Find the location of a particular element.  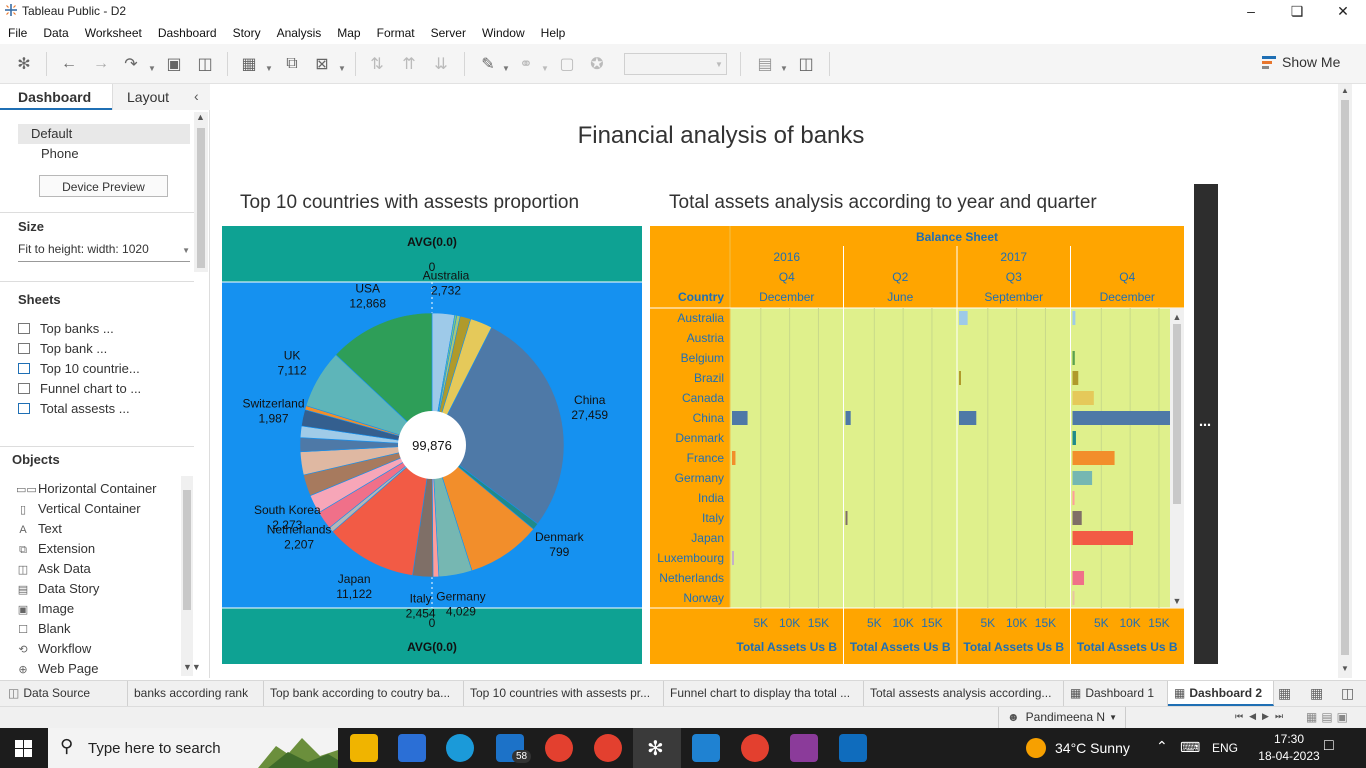

object-item: ◫ Ask Data is located at coordinates (53, 568).